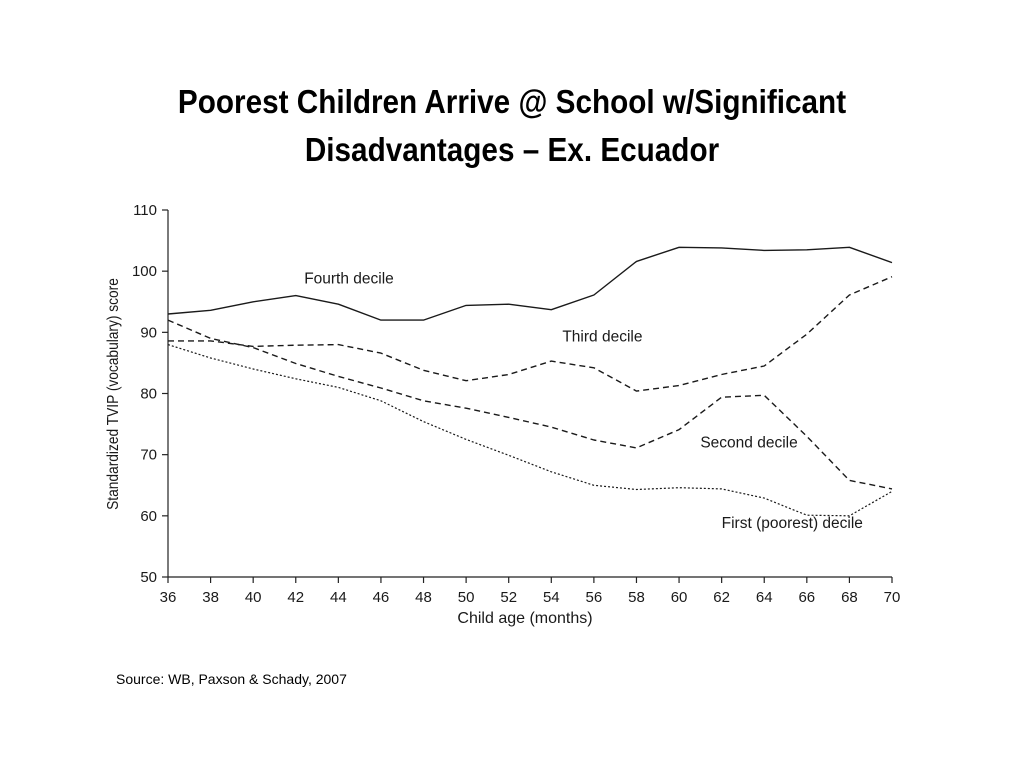 The image size is (1024, 773). What do you see at coordinates (148, 455) in the screenshot?
I see `y-tick-label: 70` at bounding box center [148, 455].